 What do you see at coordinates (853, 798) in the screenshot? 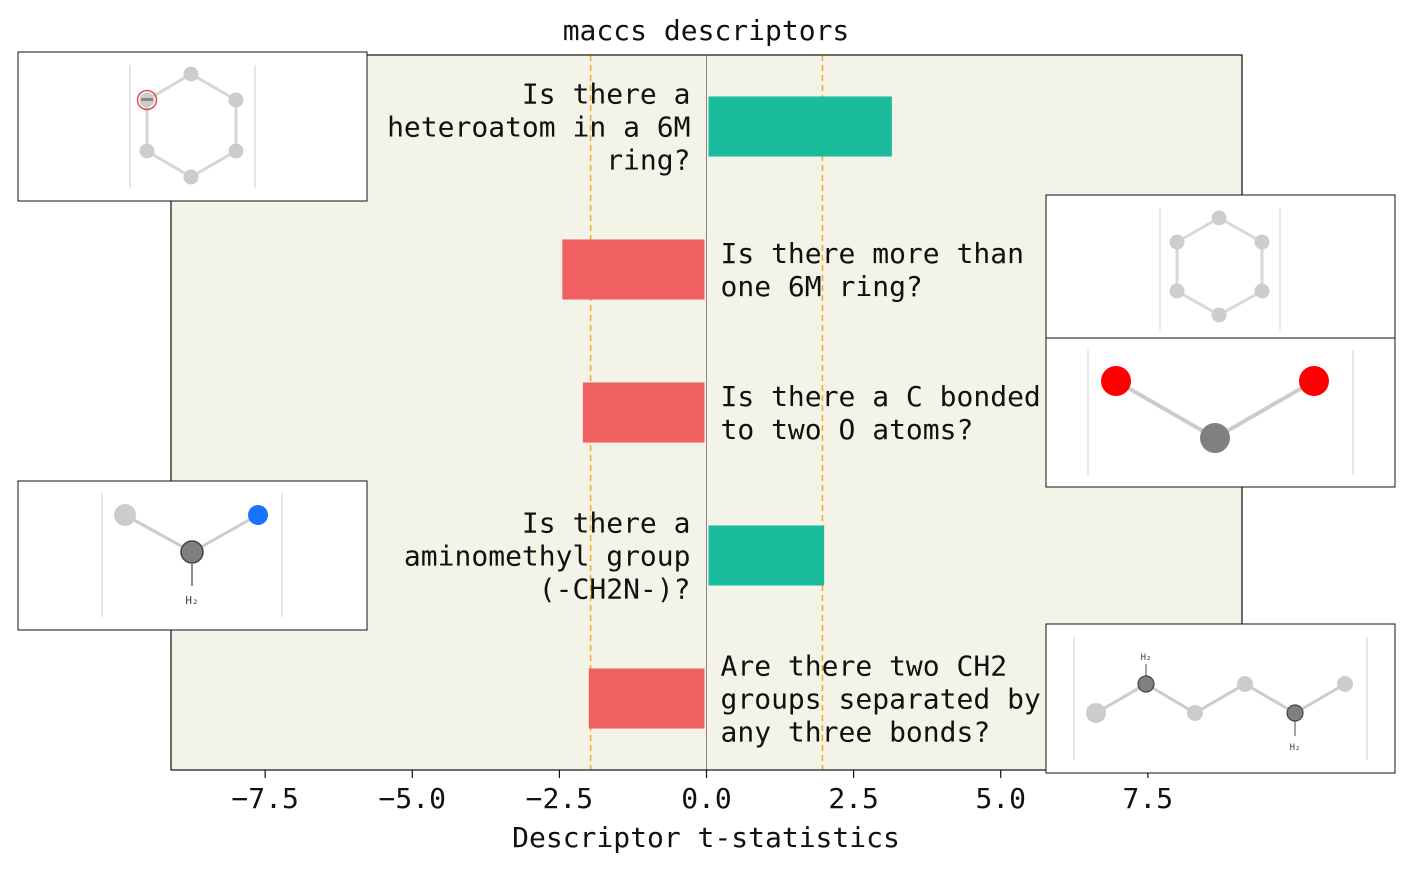
I see `x-tick-label-4: 2.5` at bounding box center [853, 798].